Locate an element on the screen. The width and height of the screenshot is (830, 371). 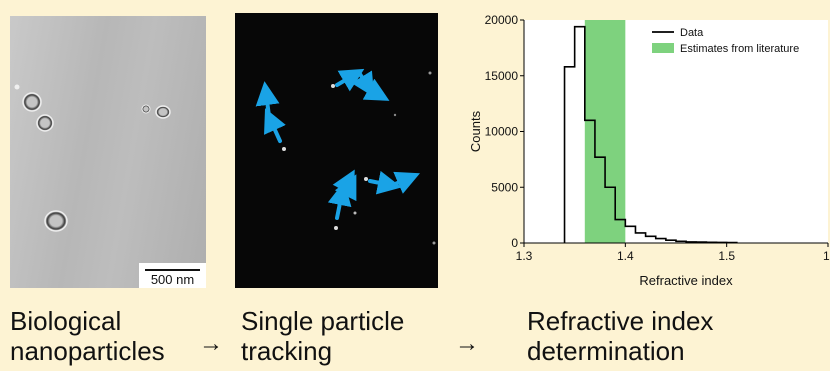
legend-data-label: Data is located at coordinates (692, 33).